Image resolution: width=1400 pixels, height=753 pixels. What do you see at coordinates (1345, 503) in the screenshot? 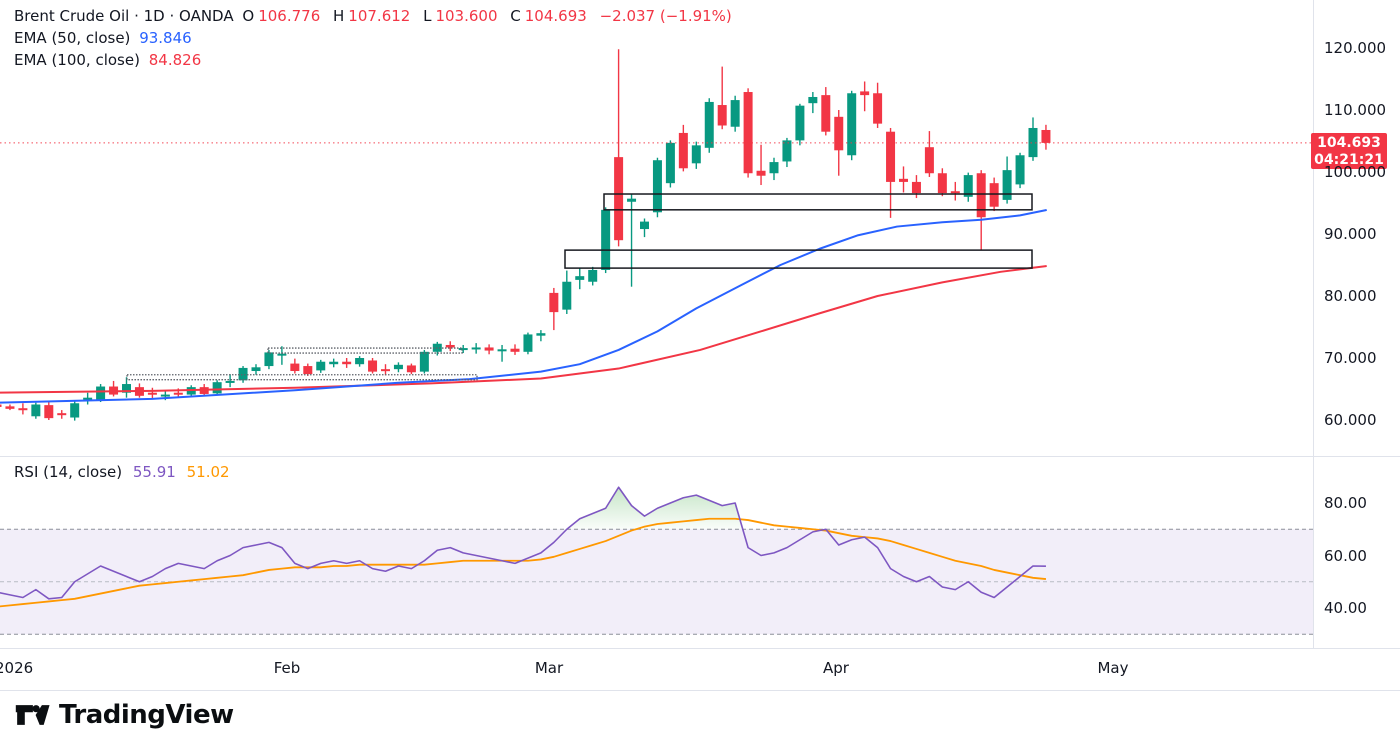
I see `rsi-axis-label: 80.00` at bounding box center [1345, 503].